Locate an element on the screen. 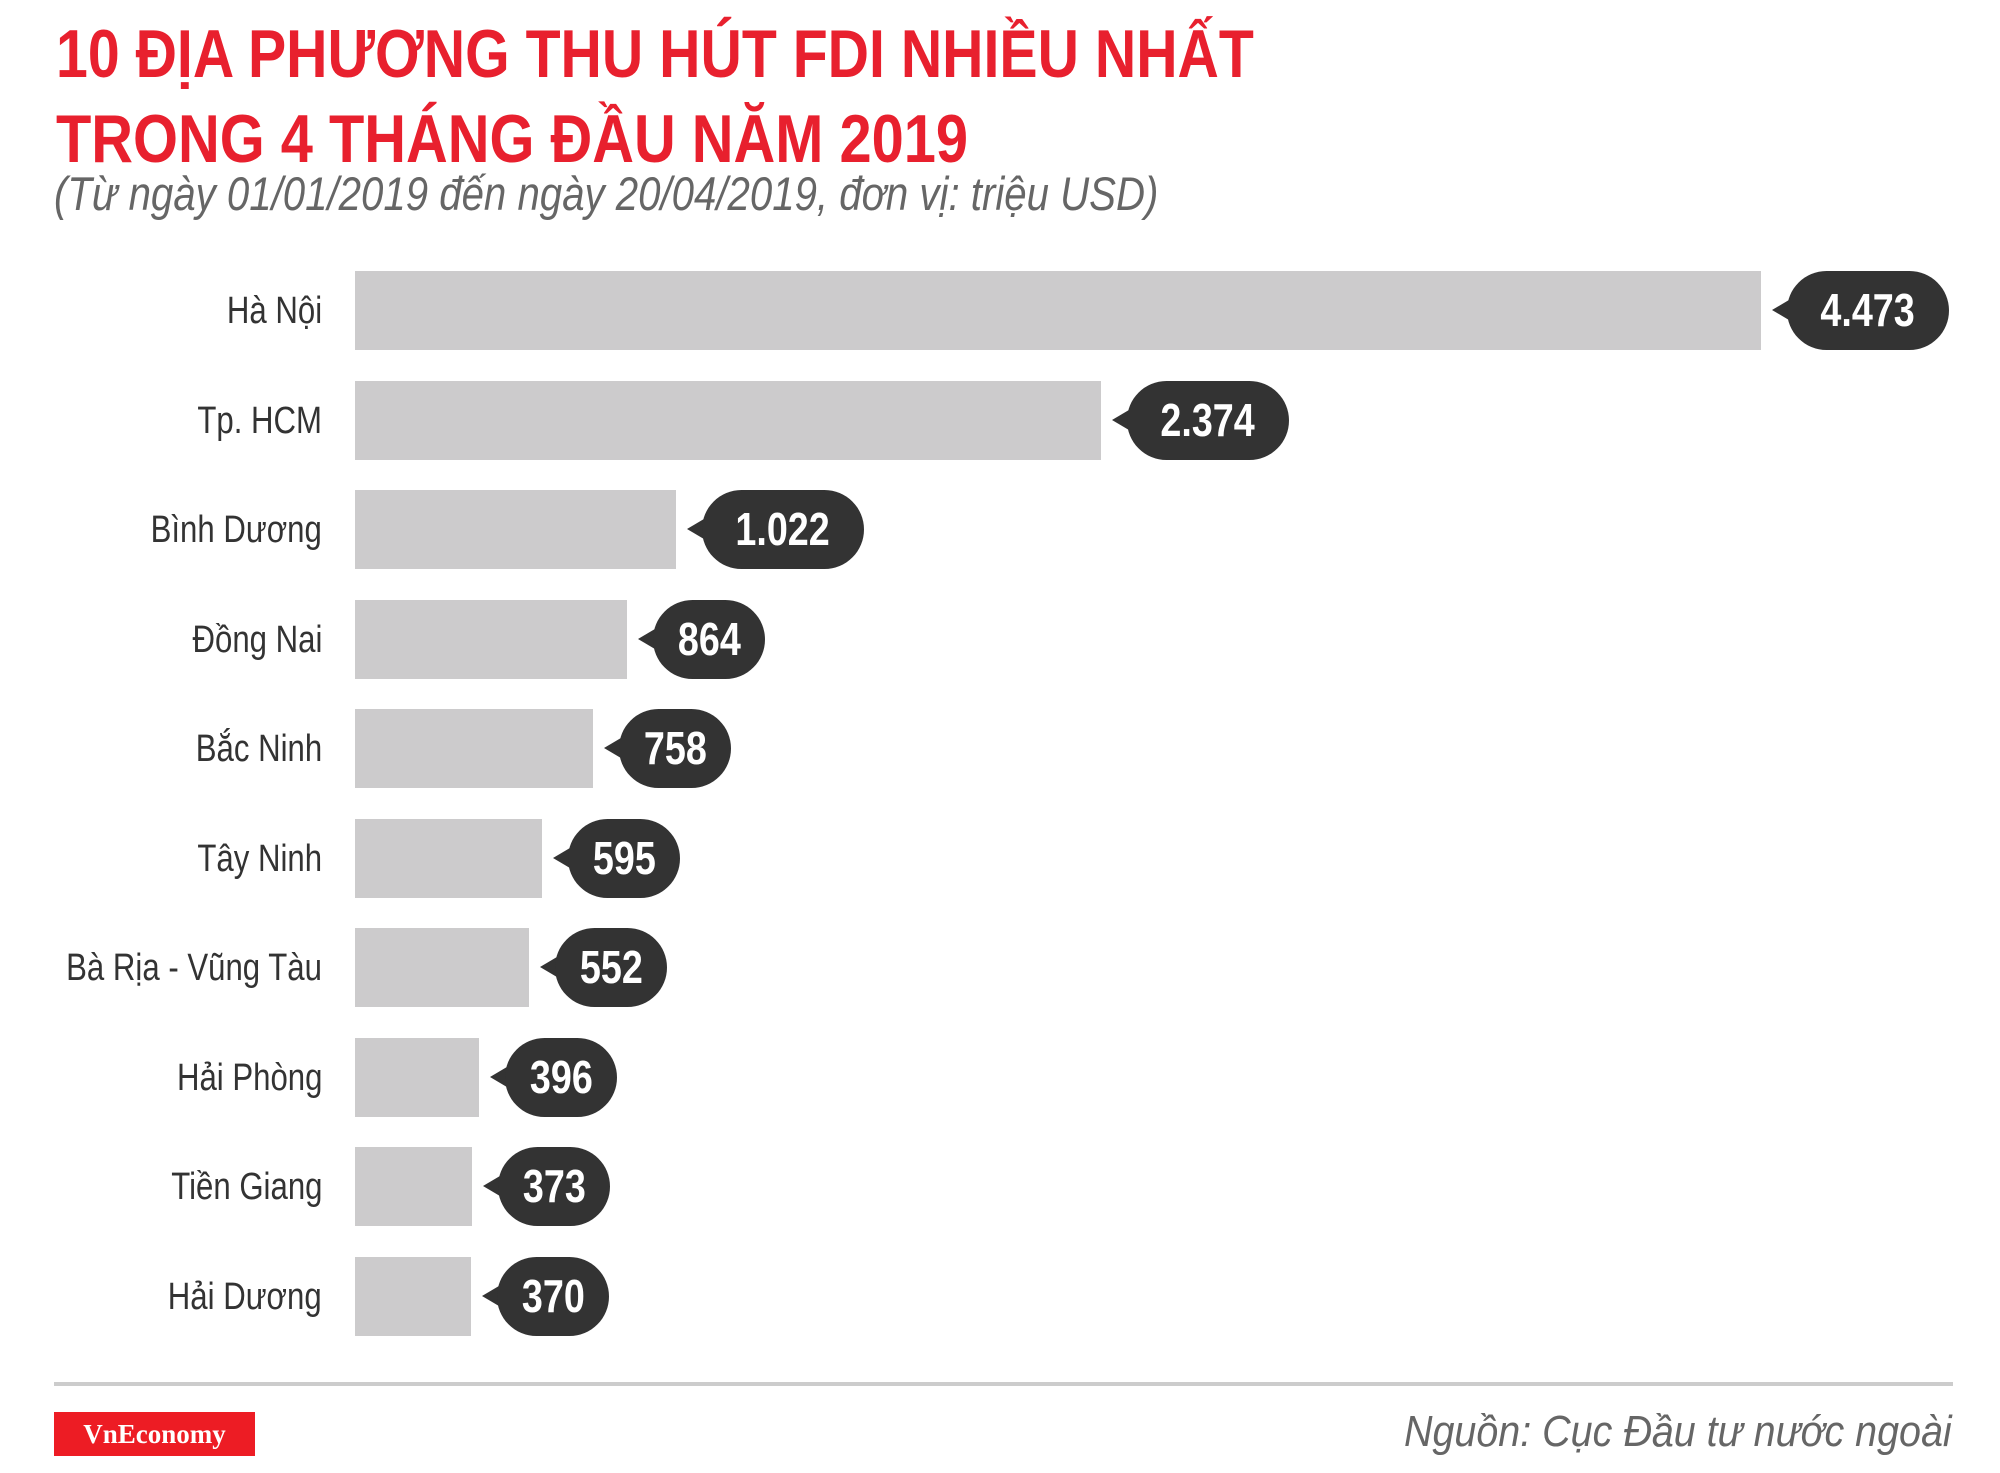 Image resolution: width=2000 pixels, height=1473 pixels. value-label: 4.473 is located at coordinates (1868, 310).